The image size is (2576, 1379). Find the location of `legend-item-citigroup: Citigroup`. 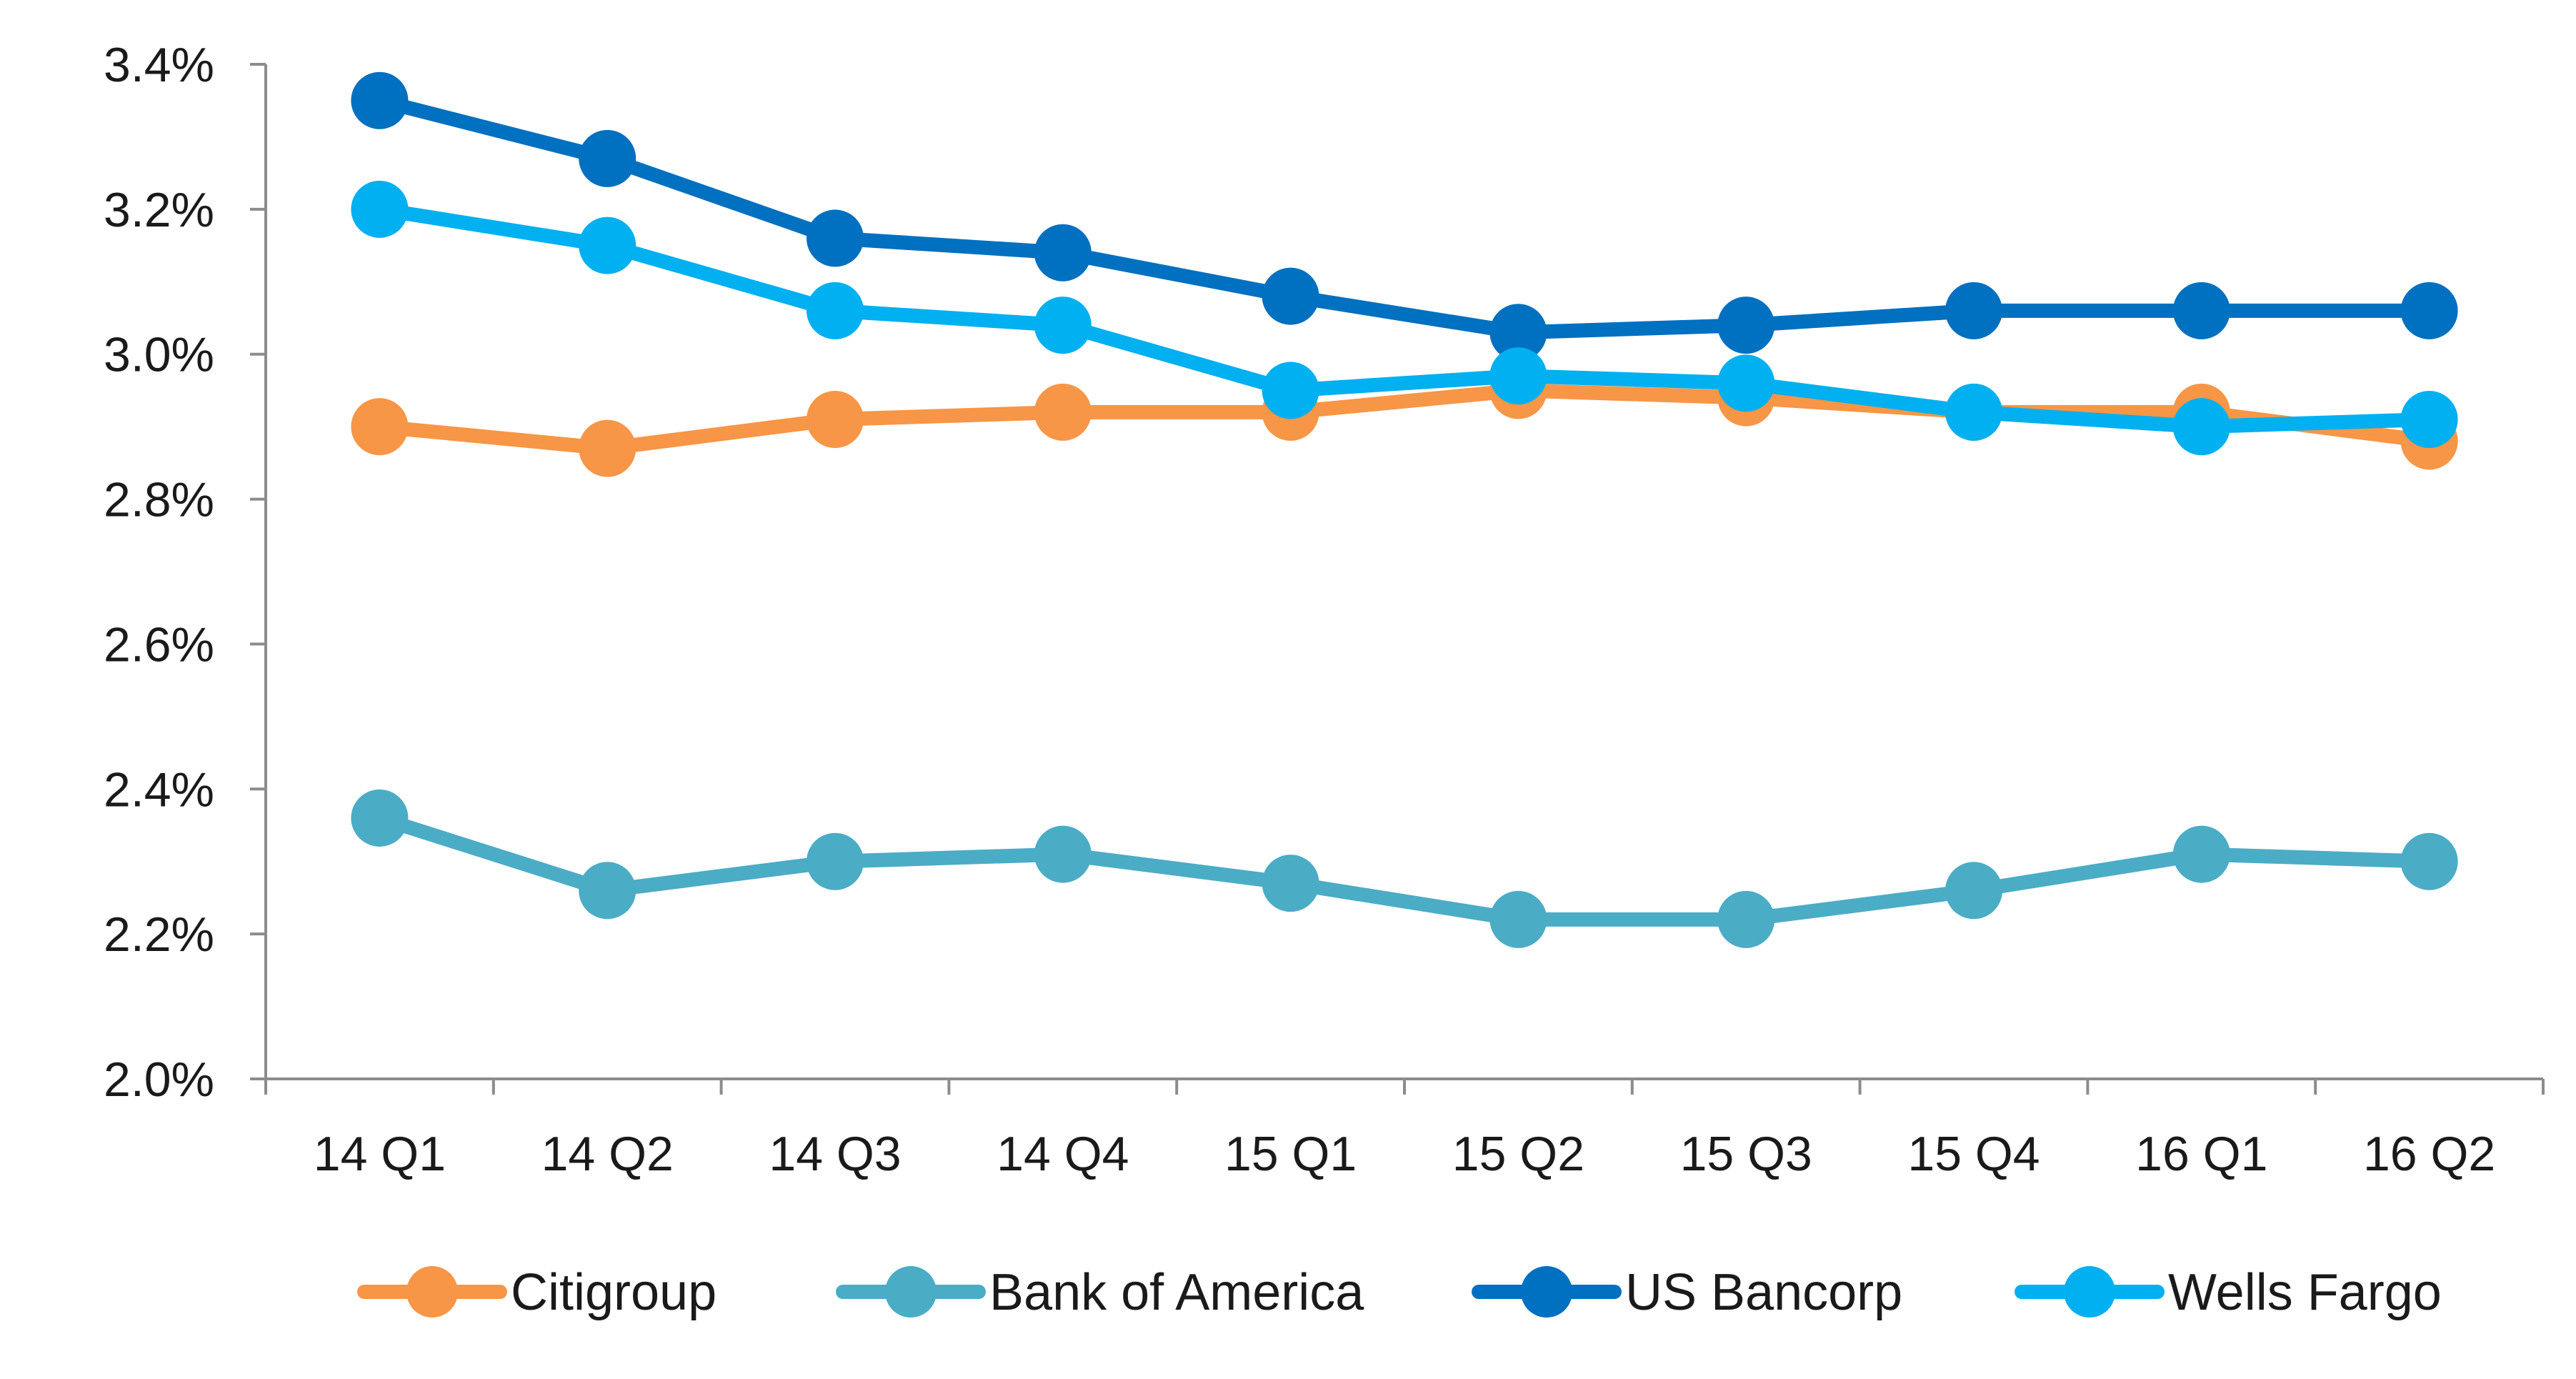

legend-item-citigroup: Citigroup is located at coordinates (537, 1292).